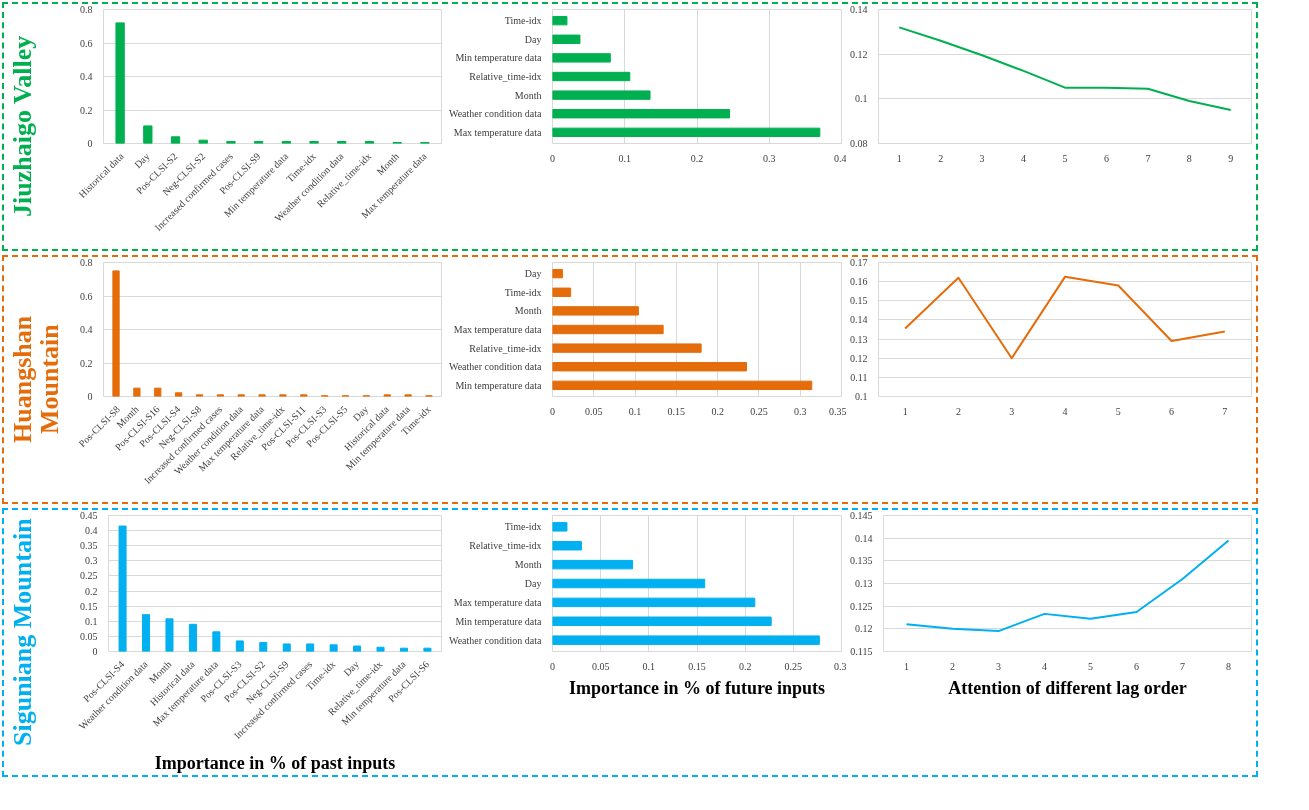 The height and width of the screenshot is (810, 1309). Describe the element at coordinates (838, 411) in the screenshot. I see `x-tick-label: 0.35` at that location.